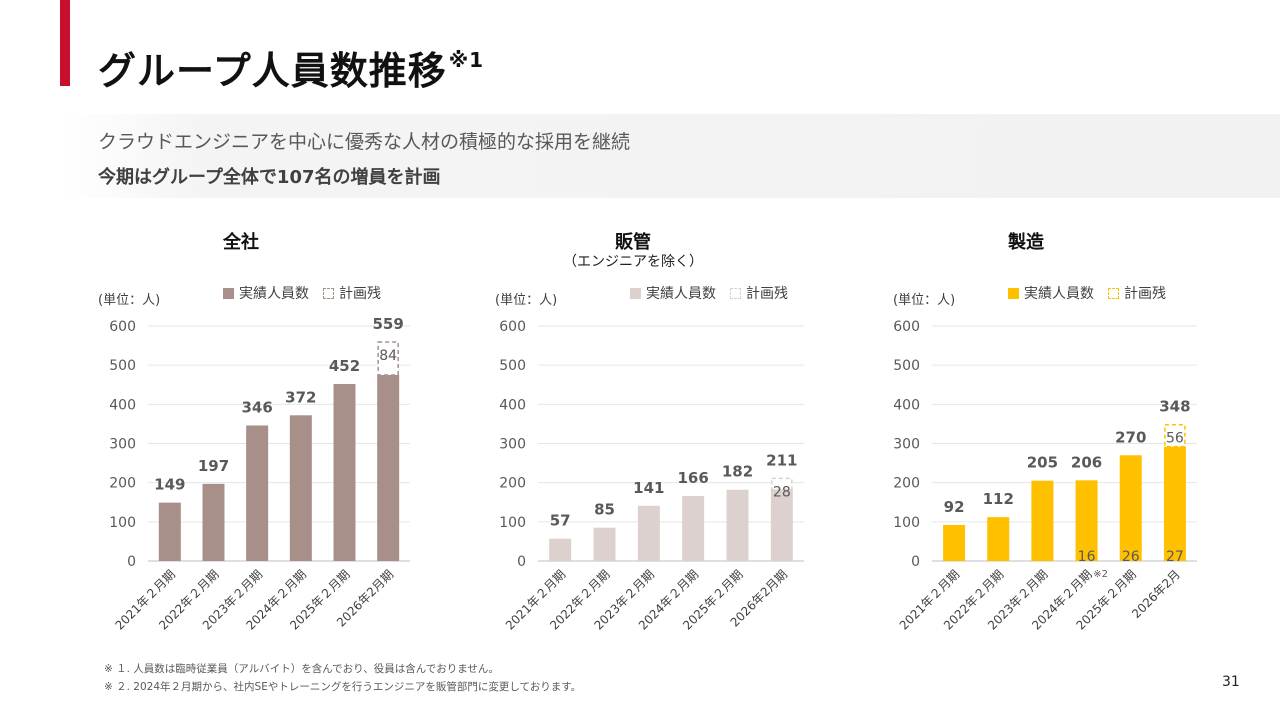  I want to click on bar-total-label-mfg: 112, so click(998, 499).